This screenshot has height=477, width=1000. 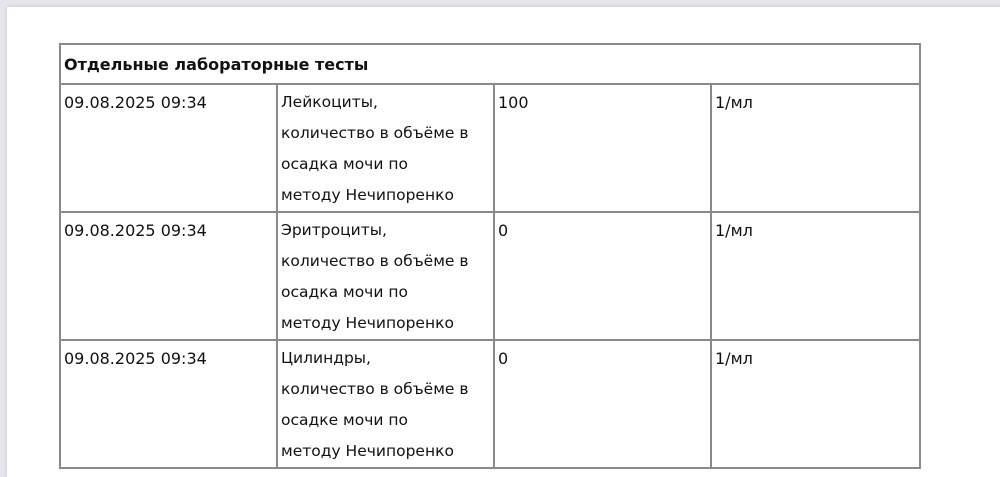 I want to click on test-name-line: Лейкоциты,, so click(x=329, y=102).